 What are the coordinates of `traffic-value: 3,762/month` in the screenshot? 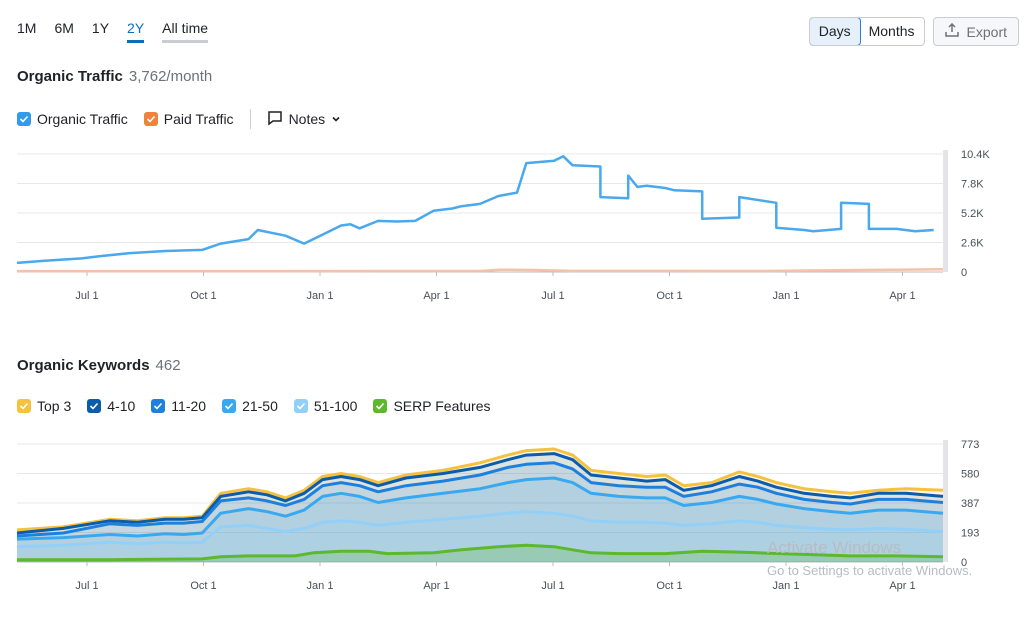 It's located at (170, 76).